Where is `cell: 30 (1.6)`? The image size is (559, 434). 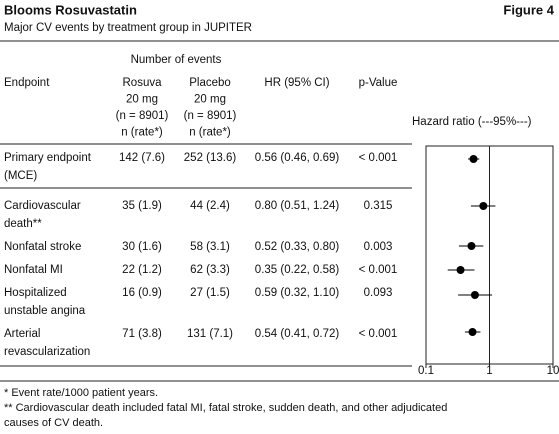 cell: 30 (1.6) is located at coordinates (142, 247).